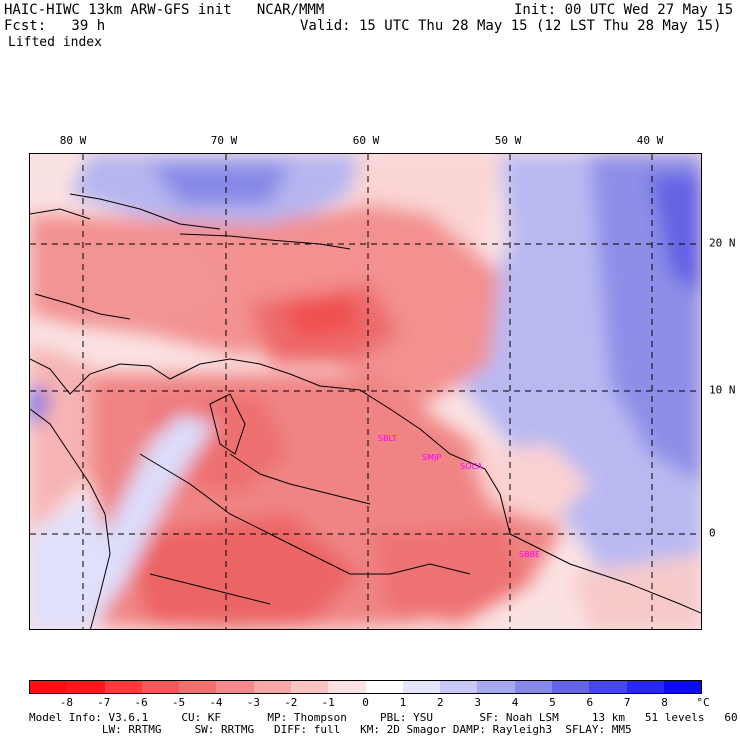 The image size is (740, 740). What do you see at coordinates (164, 10) in the screenshot?
I see `plot-title: HAIC-HIWC 13km ARW-GFS init NCAR/MMM` at bounding box center [164, 10].